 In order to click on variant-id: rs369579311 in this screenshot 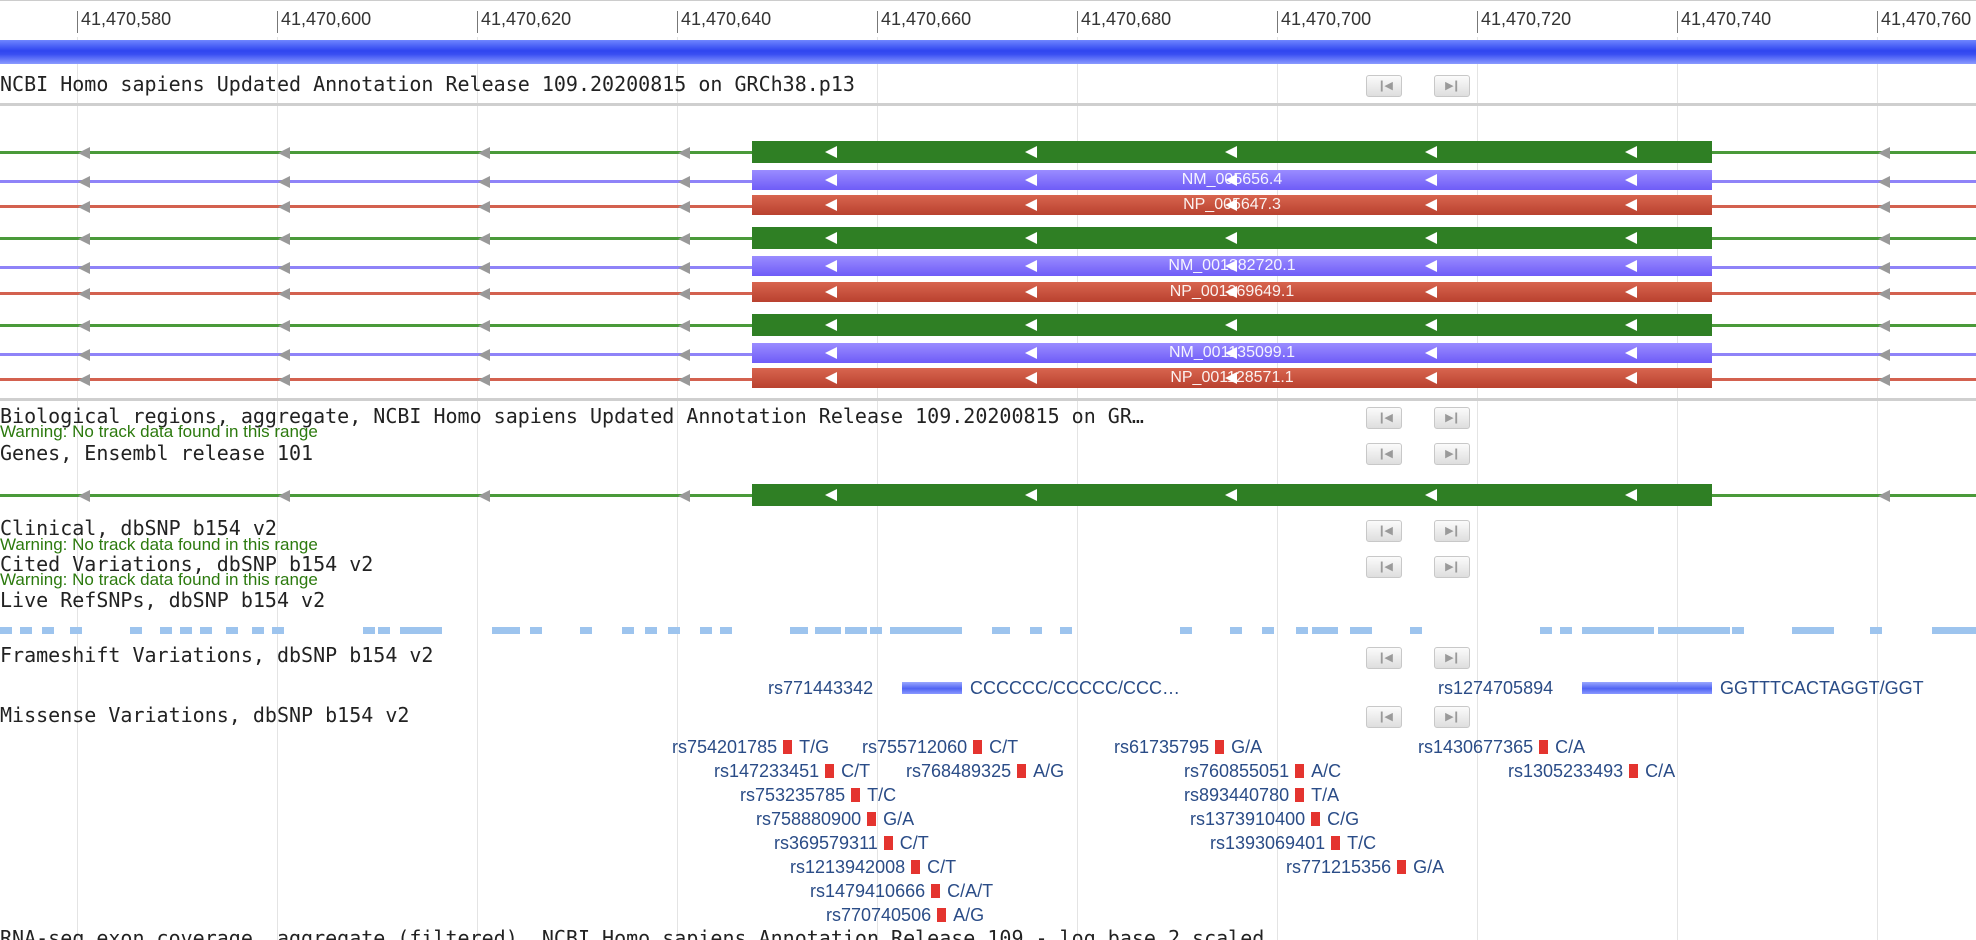, I will do `click(826, 843)`.